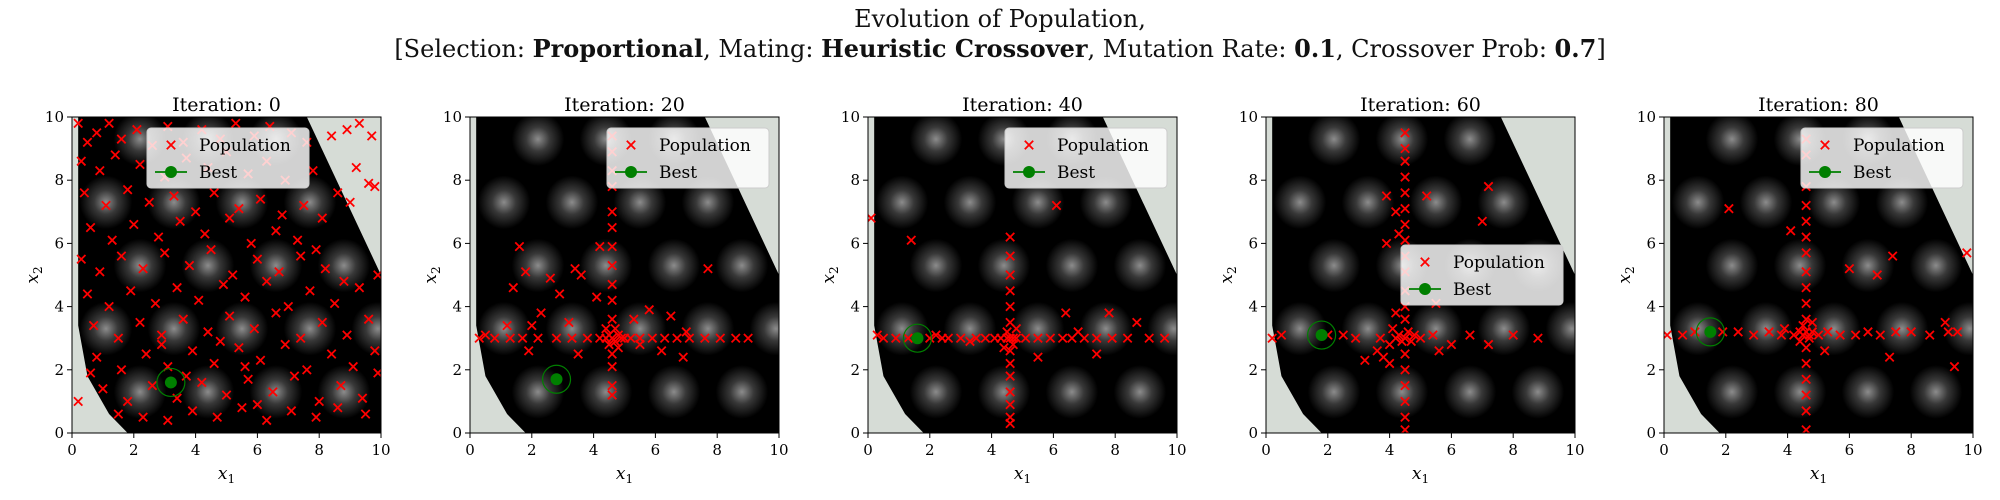  Describe the element at coordinates (59, 370) in the screenshot. I see `y-tick-label: 2` at that location.